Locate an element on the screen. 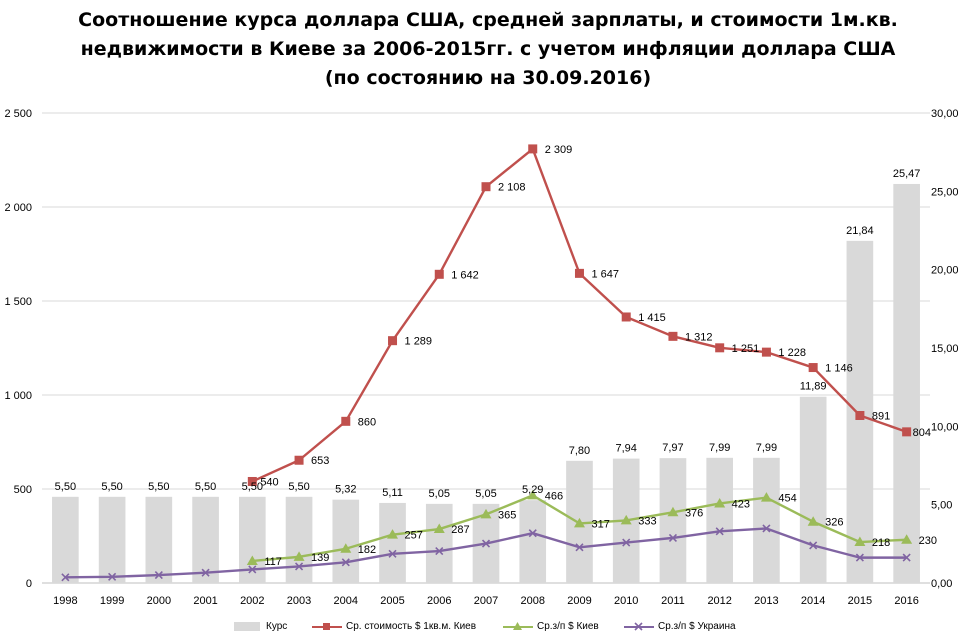 This screenshot has height=639, width=976. x-axis-tick-label: 2010 is located at coordinates (626, 601).